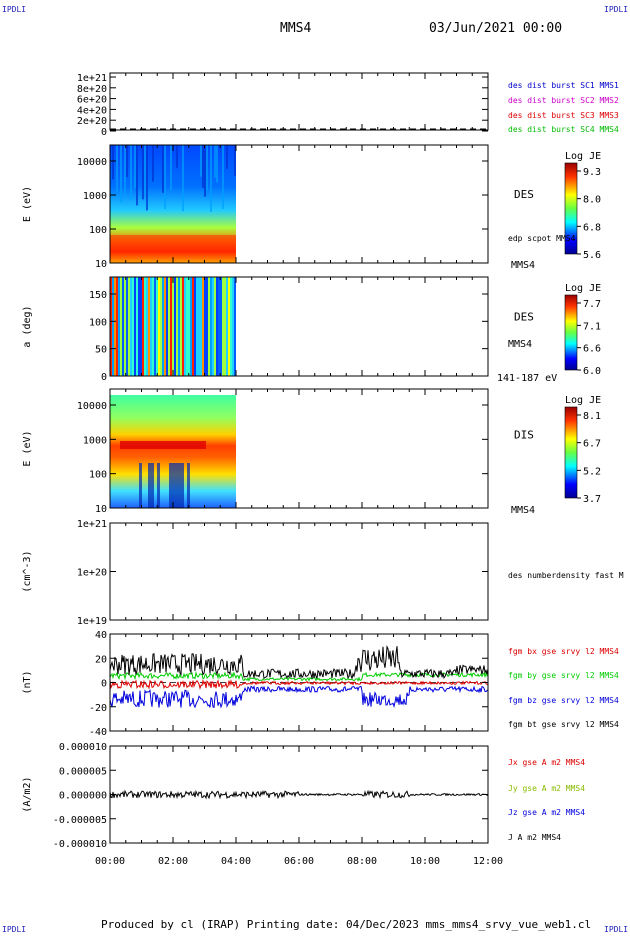 This screenshot has height=936, width=630. What do you see at coordinates (95, 440) in the screenshot?
I see `y-tick-label: 1000` at bounding box center [95, 440].